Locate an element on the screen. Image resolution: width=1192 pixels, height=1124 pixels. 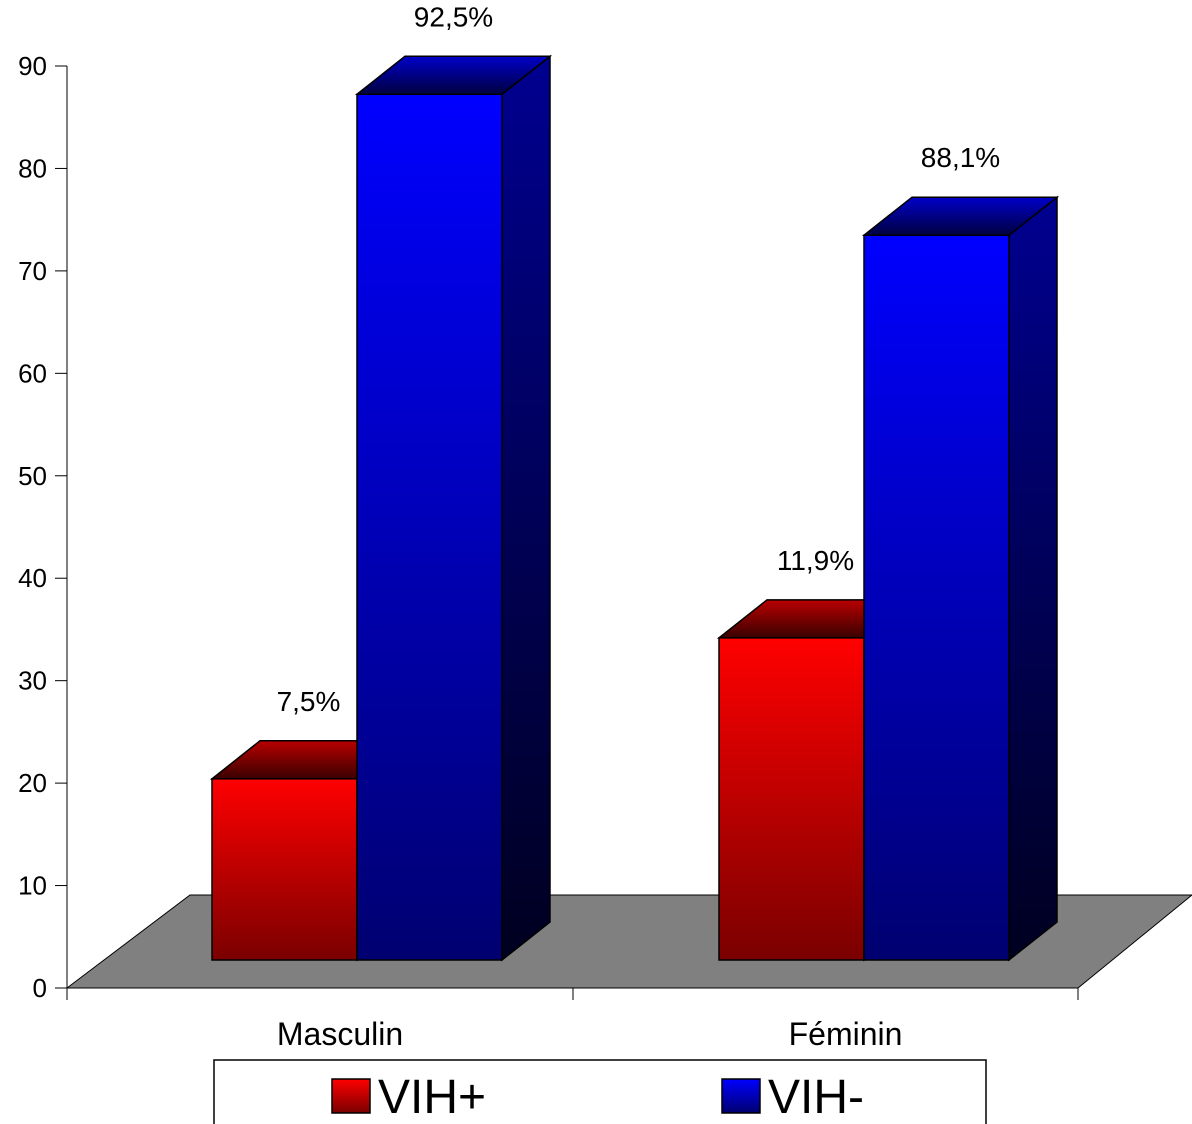
y-tick-label: 0 is located at coordinates (40, 988).